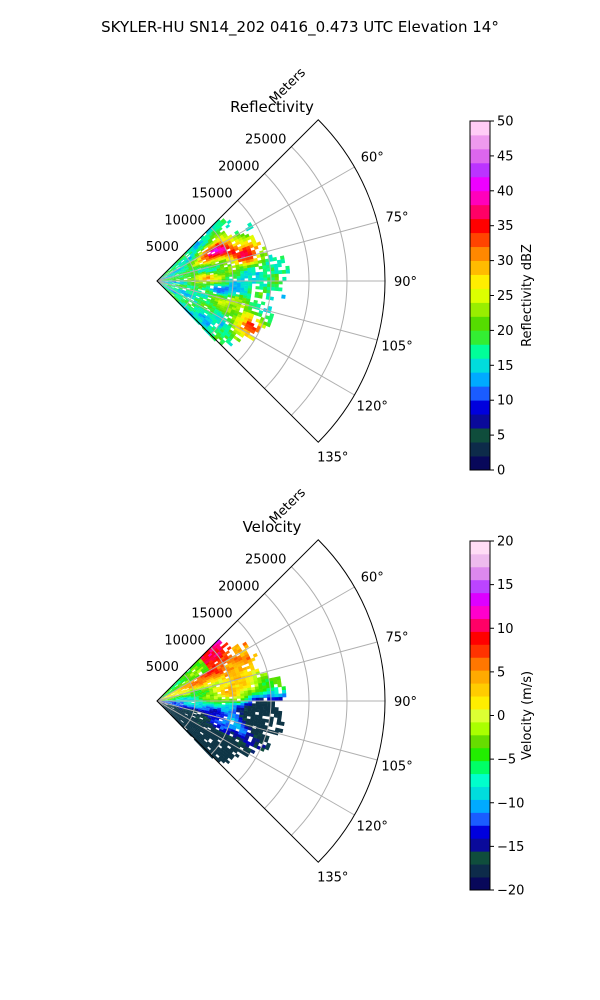 The height and width of the screenshot is (1000, 600). Describe the element at coordinates (510, 803) in the screenshot. I see `colorbar-tick-label: −10` at that location.